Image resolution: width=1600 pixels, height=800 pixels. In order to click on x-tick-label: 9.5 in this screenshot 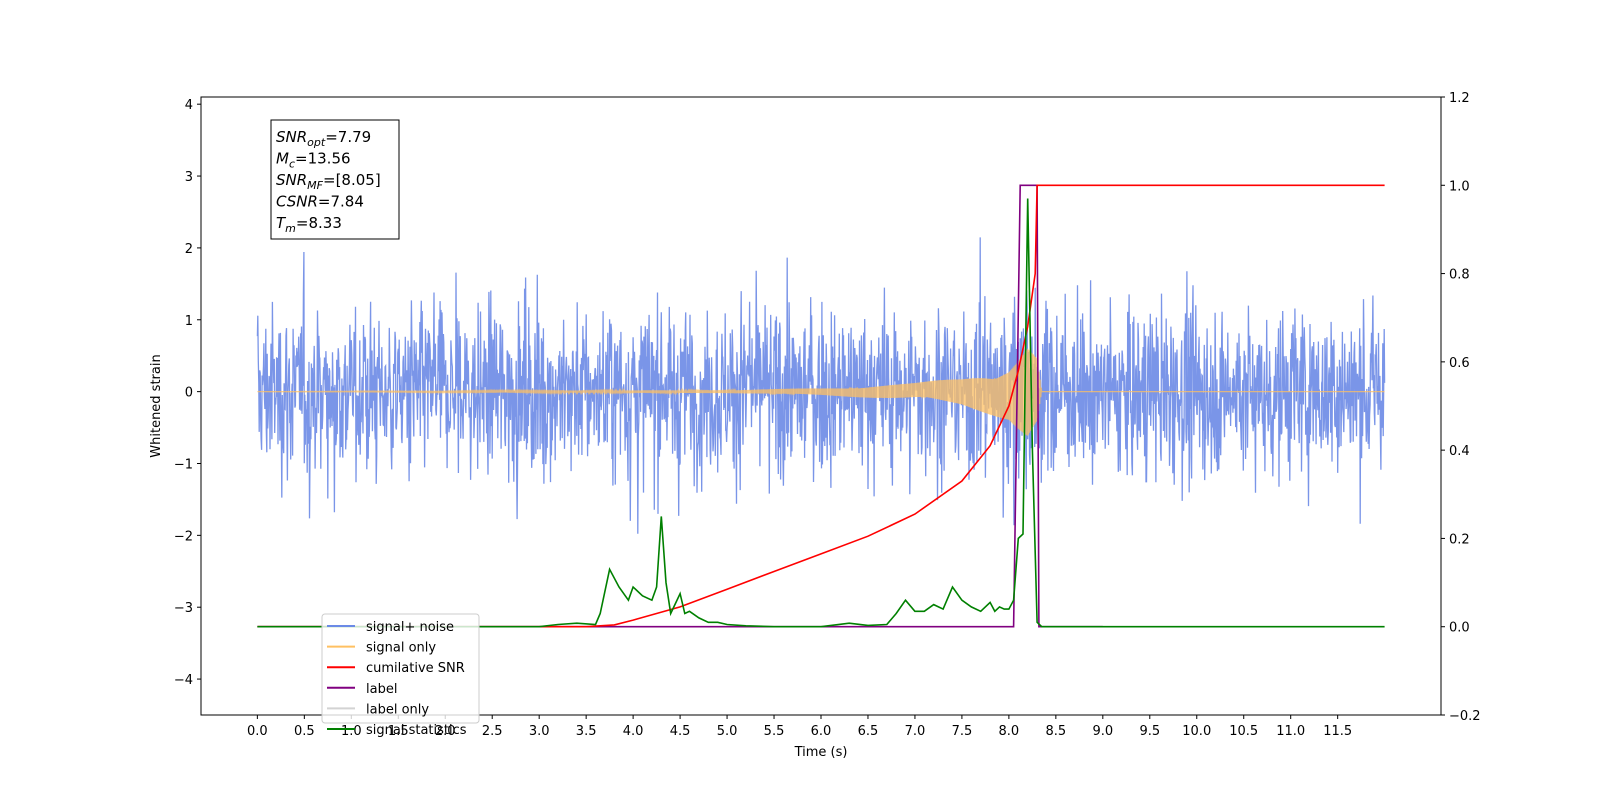, I will do `click(1149, 731)`.